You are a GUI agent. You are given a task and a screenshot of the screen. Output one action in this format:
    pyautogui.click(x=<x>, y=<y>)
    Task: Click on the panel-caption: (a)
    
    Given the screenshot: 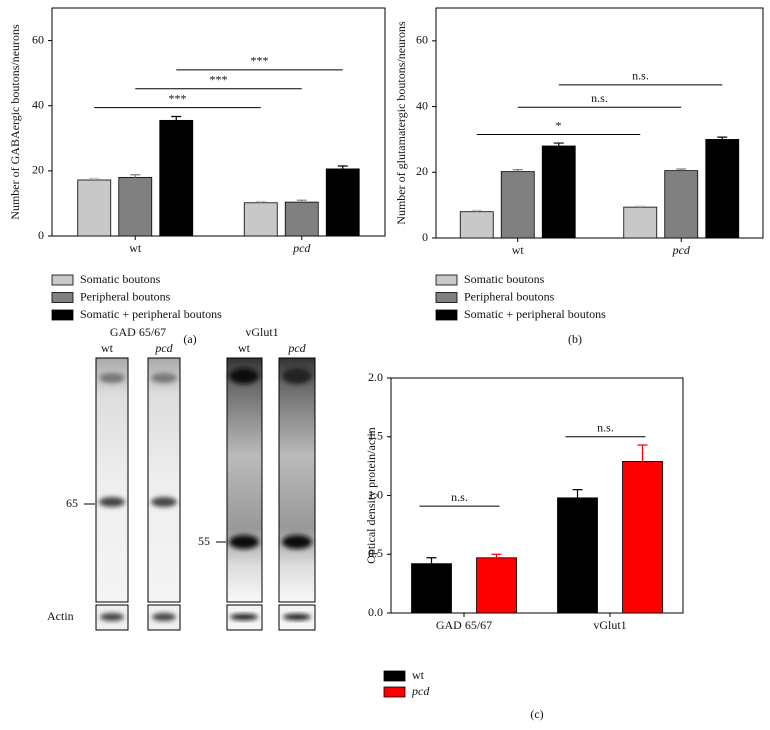 What is the action you would take?
    pyautogui.click(x=189, y=339)
    